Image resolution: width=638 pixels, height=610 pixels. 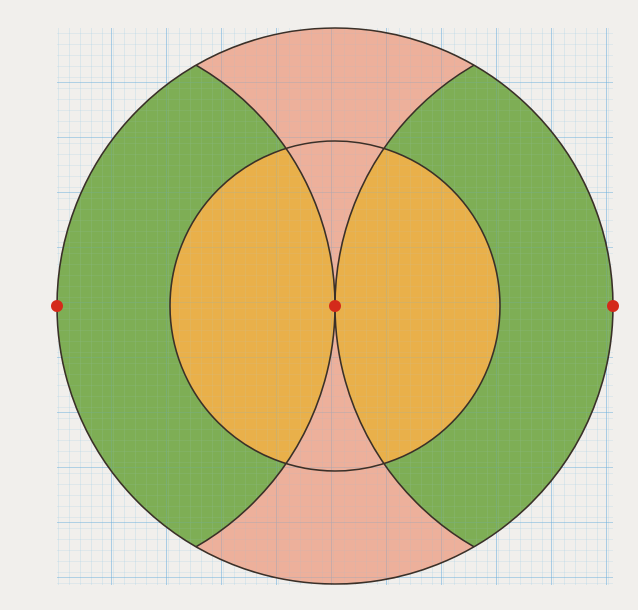 I want to click on left-point, so click(x=57, y=306).